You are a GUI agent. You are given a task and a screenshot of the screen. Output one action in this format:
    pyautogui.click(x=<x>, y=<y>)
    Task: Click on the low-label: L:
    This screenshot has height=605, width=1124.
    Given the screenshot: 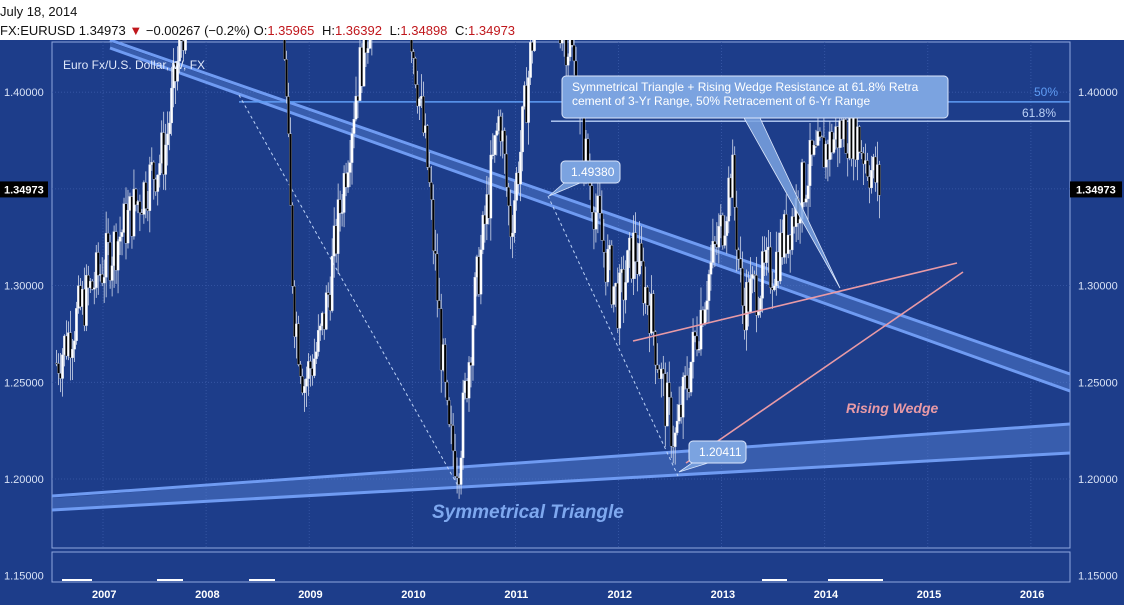 What is the action you would take?
    pyautogui.click(x=395, y=30)
    